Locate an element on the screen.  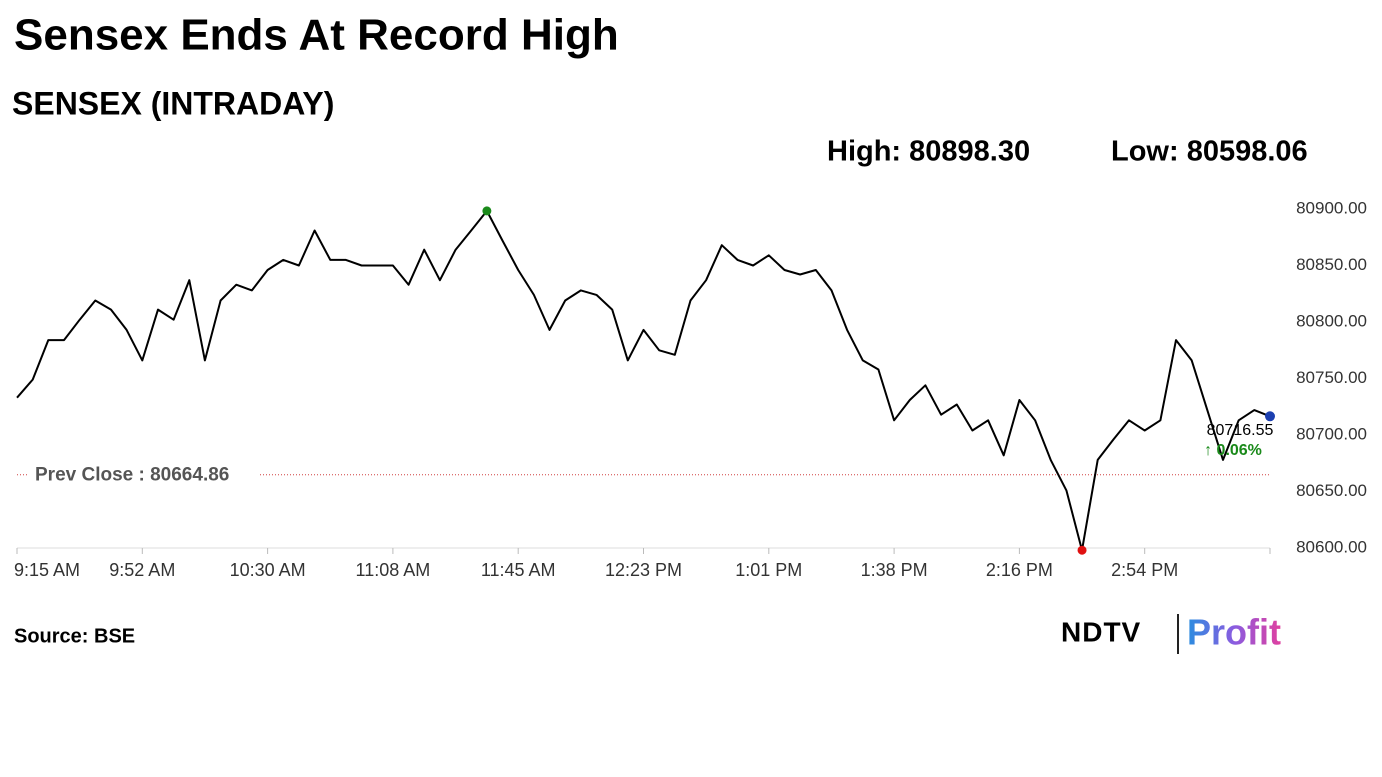
brand-sub: Profit is located at coordinates (1234, 632).